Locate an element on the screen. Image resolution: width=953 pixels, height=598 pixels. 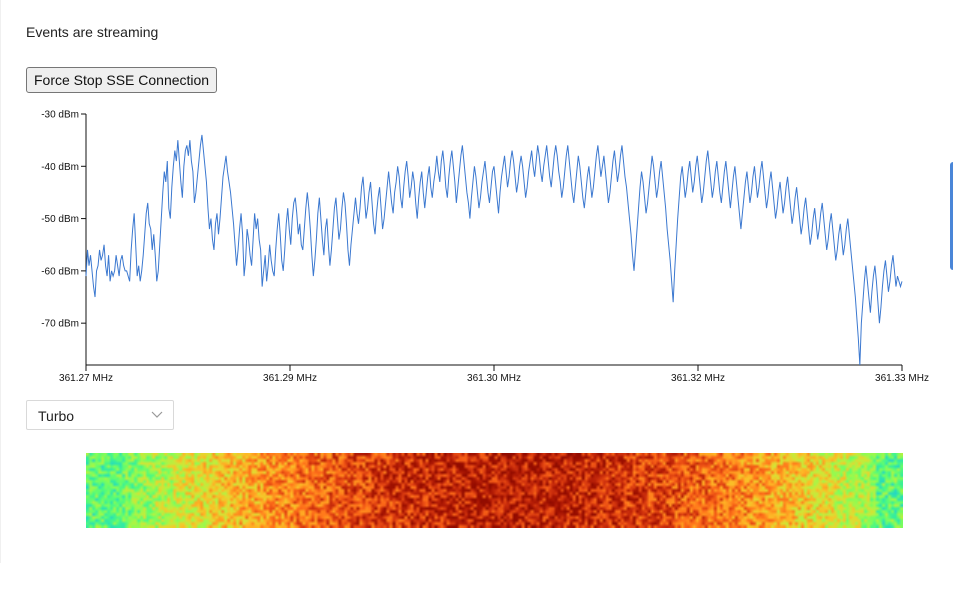
x-tick-label: 361.32 MHz is located at coordinates (698, 378).